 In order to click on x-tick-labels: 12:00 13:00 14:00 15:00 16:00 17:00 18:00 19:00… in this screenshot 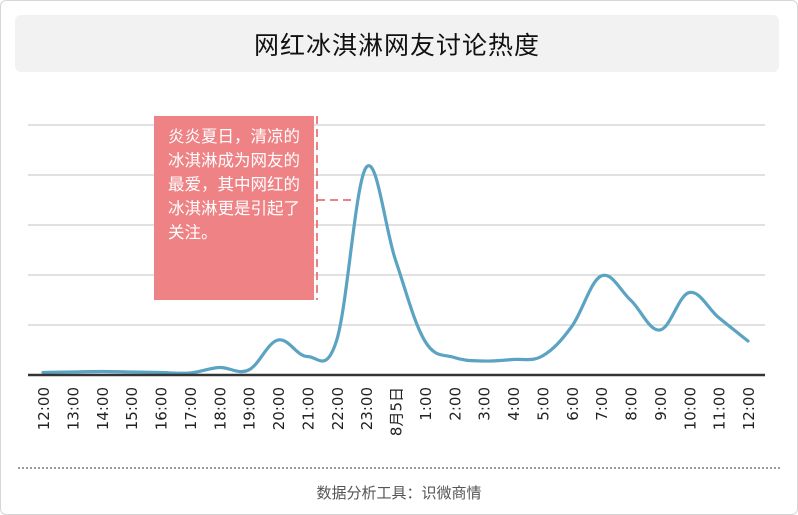, I will do `click(396, 411)`.